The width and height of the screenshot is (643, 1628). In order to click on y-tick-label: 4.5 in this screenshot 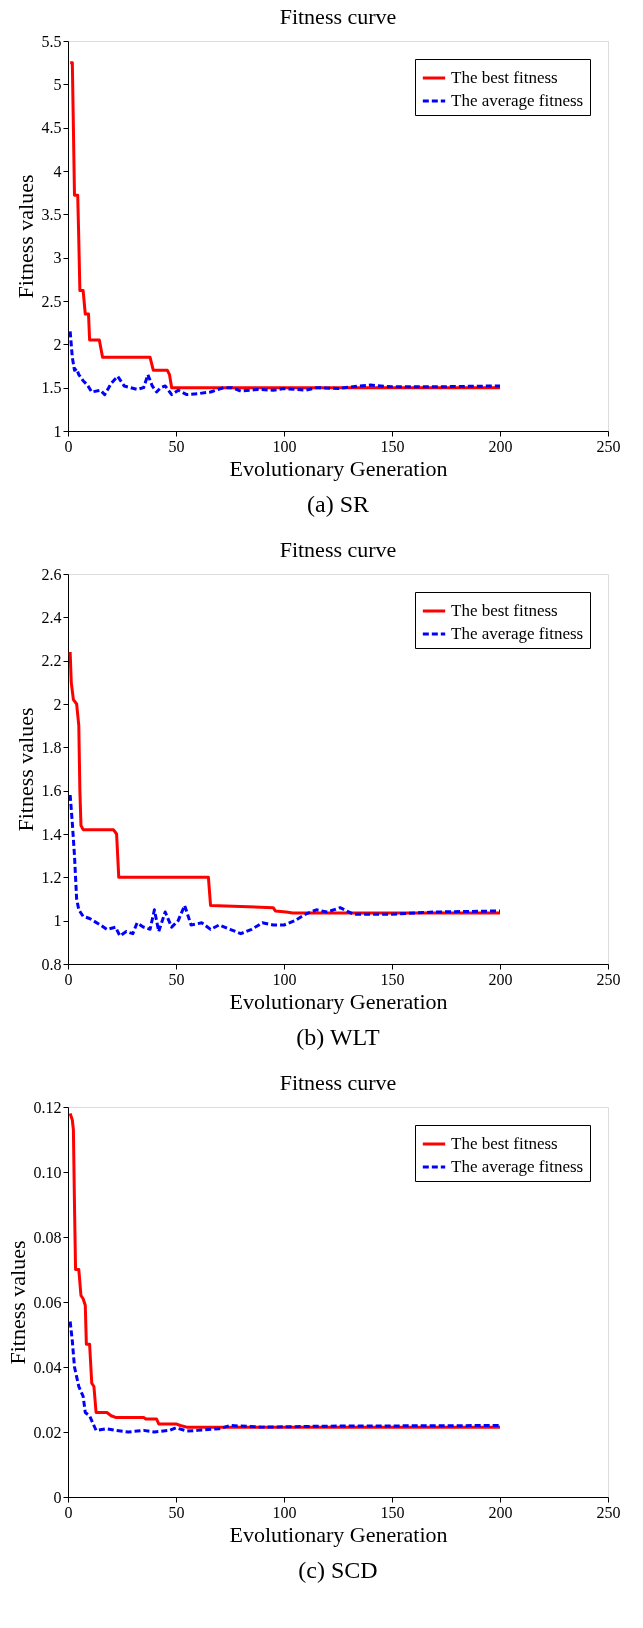, I will do `click(51, 128)`.